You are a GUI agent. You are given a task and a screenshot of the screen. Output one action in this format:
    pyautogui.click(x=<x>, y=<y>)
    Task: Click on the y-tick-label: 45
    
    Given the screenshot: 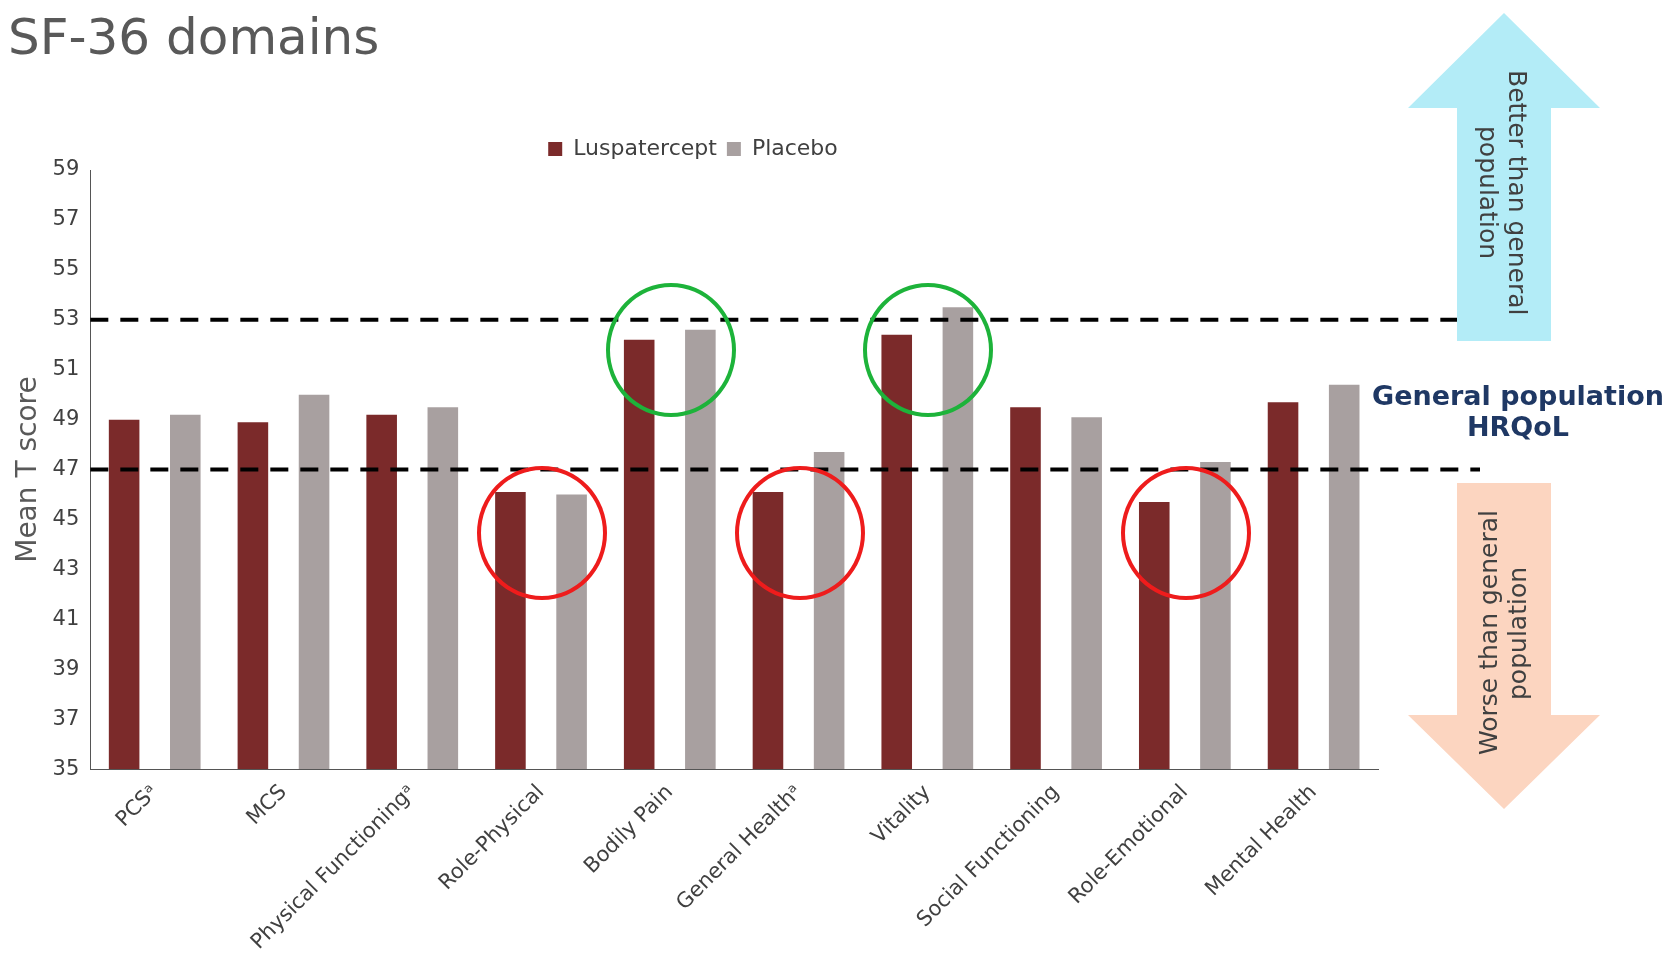 What is the action you would take?
    pyautogui.click(x=66, y=517)
    